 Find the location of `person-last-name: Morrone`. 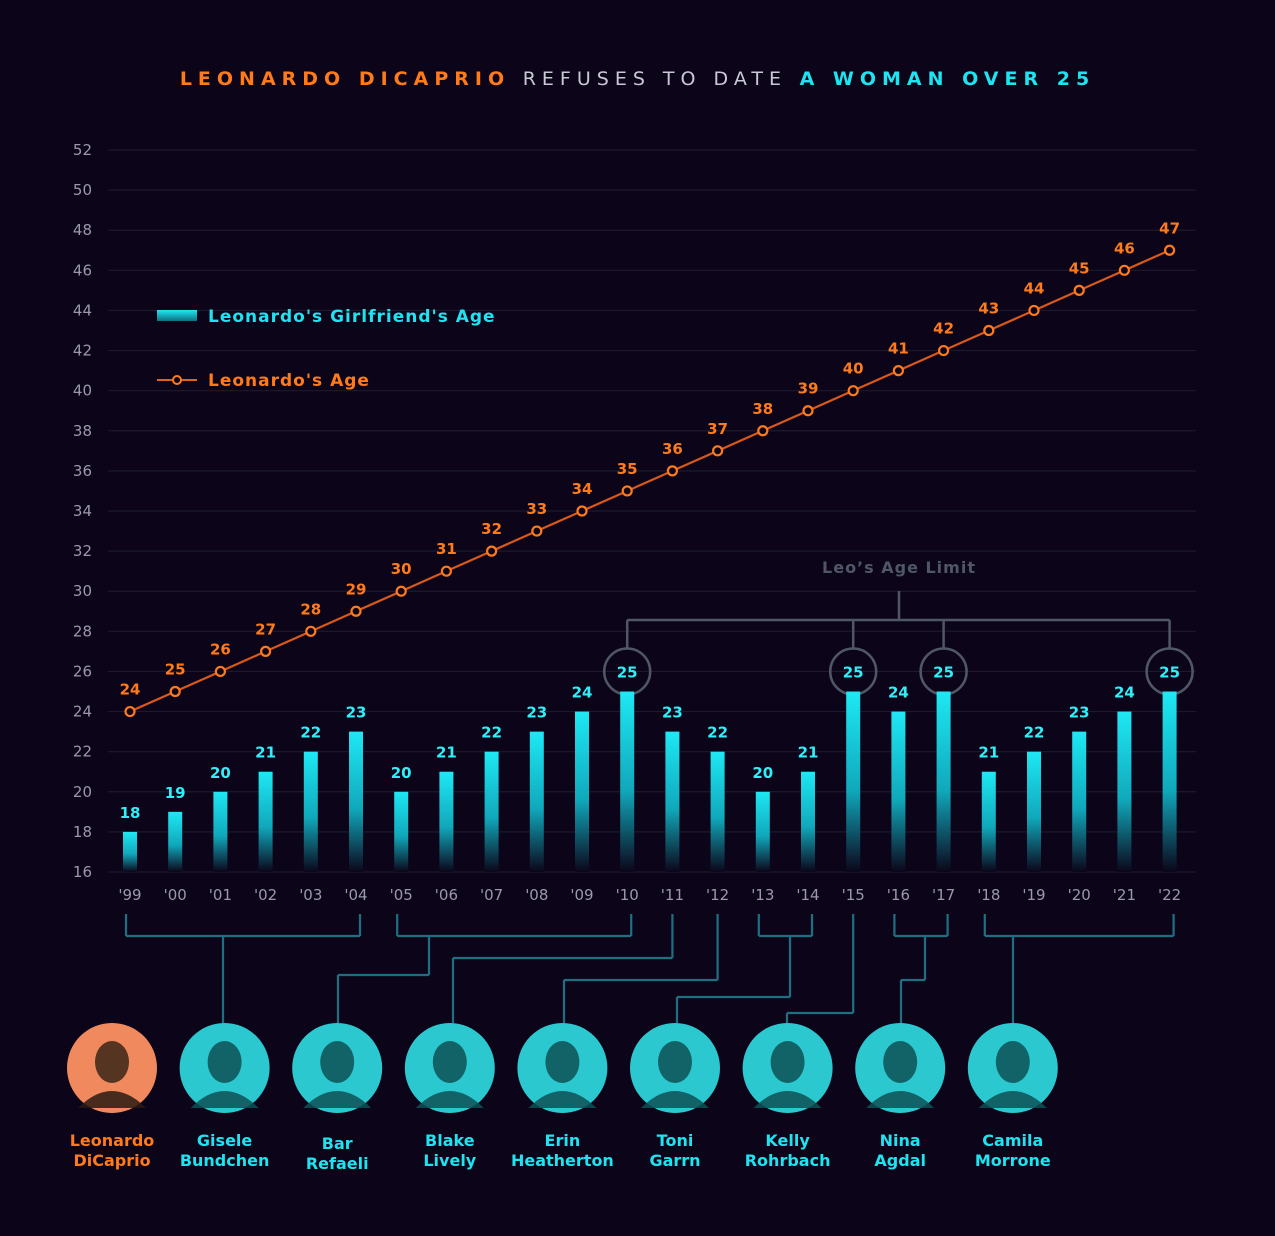

person-last-name: Morrone is located at coordinates (1013, 1160).